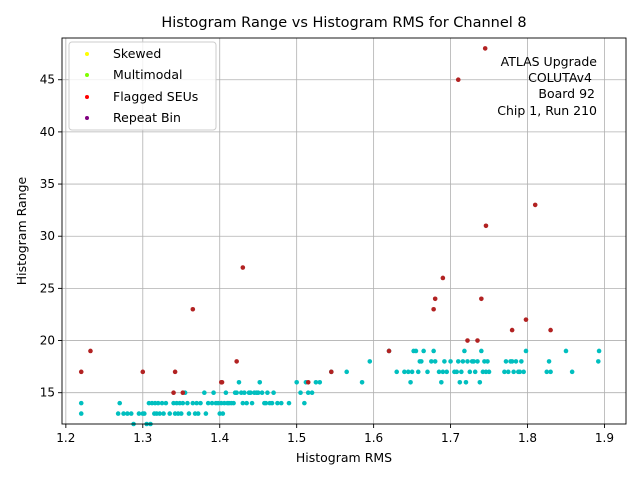 The width and height of the screenshot is (640, 480). Describe the element at coordinates (47, 184) in the screenshot. I see `y-tick-label: 35` at that location.